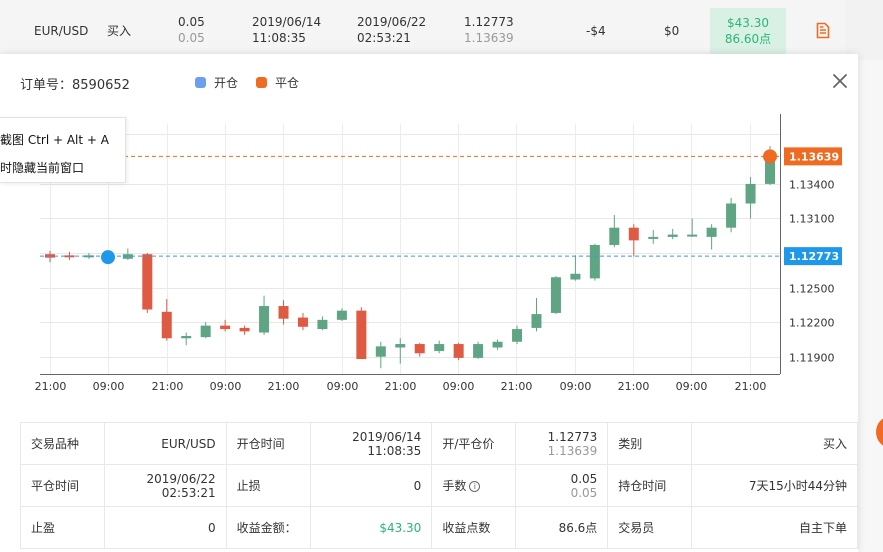 The width and height of the screenshot is (883, 552). Describe the element at coordinates (870, 306) in the screenshot. I see `page-edge` at that location.